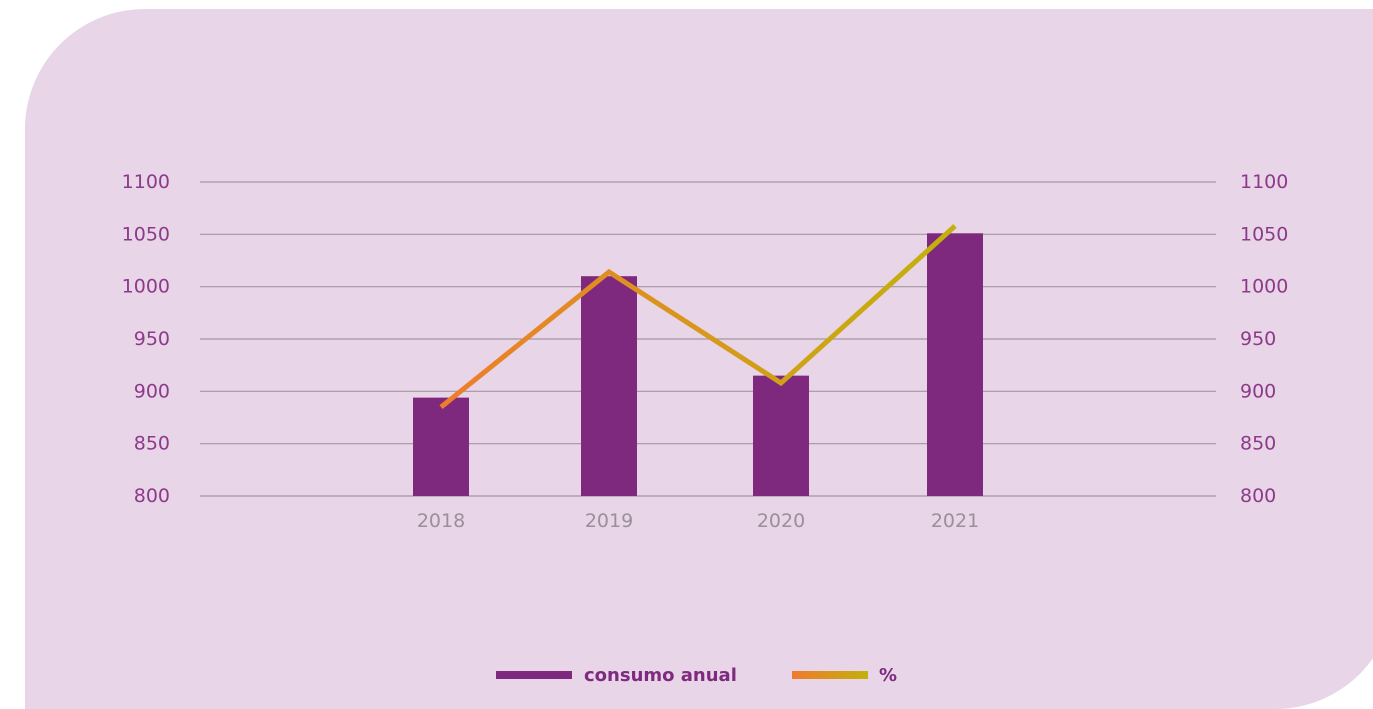 This screenshot has width=1373, height=709. I want to click on y-axis-right: 800 850 900 950 1000 1050 1100, so click(1264, 339).